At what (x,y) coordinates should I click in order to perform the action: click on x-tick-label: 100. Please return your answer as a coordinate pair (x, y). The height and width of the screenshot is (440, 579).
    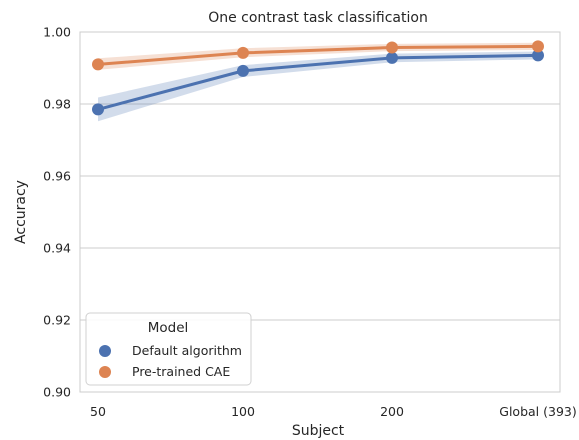
    Looking at the image, I should click on (243, 411).